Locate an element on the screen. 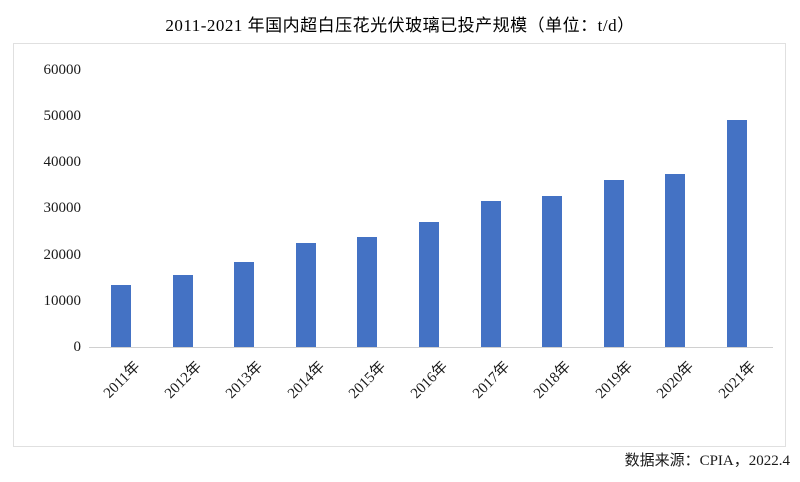  bar-2016年 is located at coordinates (429, 284).